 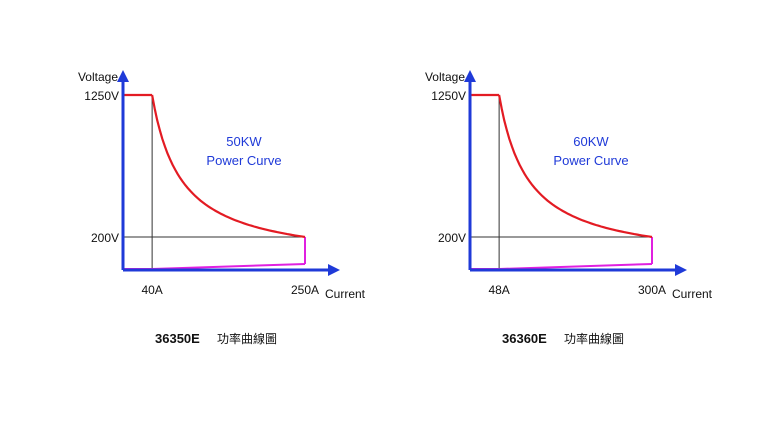 I want to click on y-tick-label-1: 1250V, so click(x=448, y=96).